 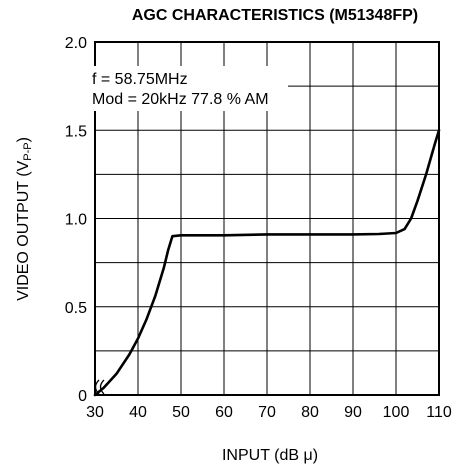 I want to click on x-tick-label: 80, so click(x=310, y=412).